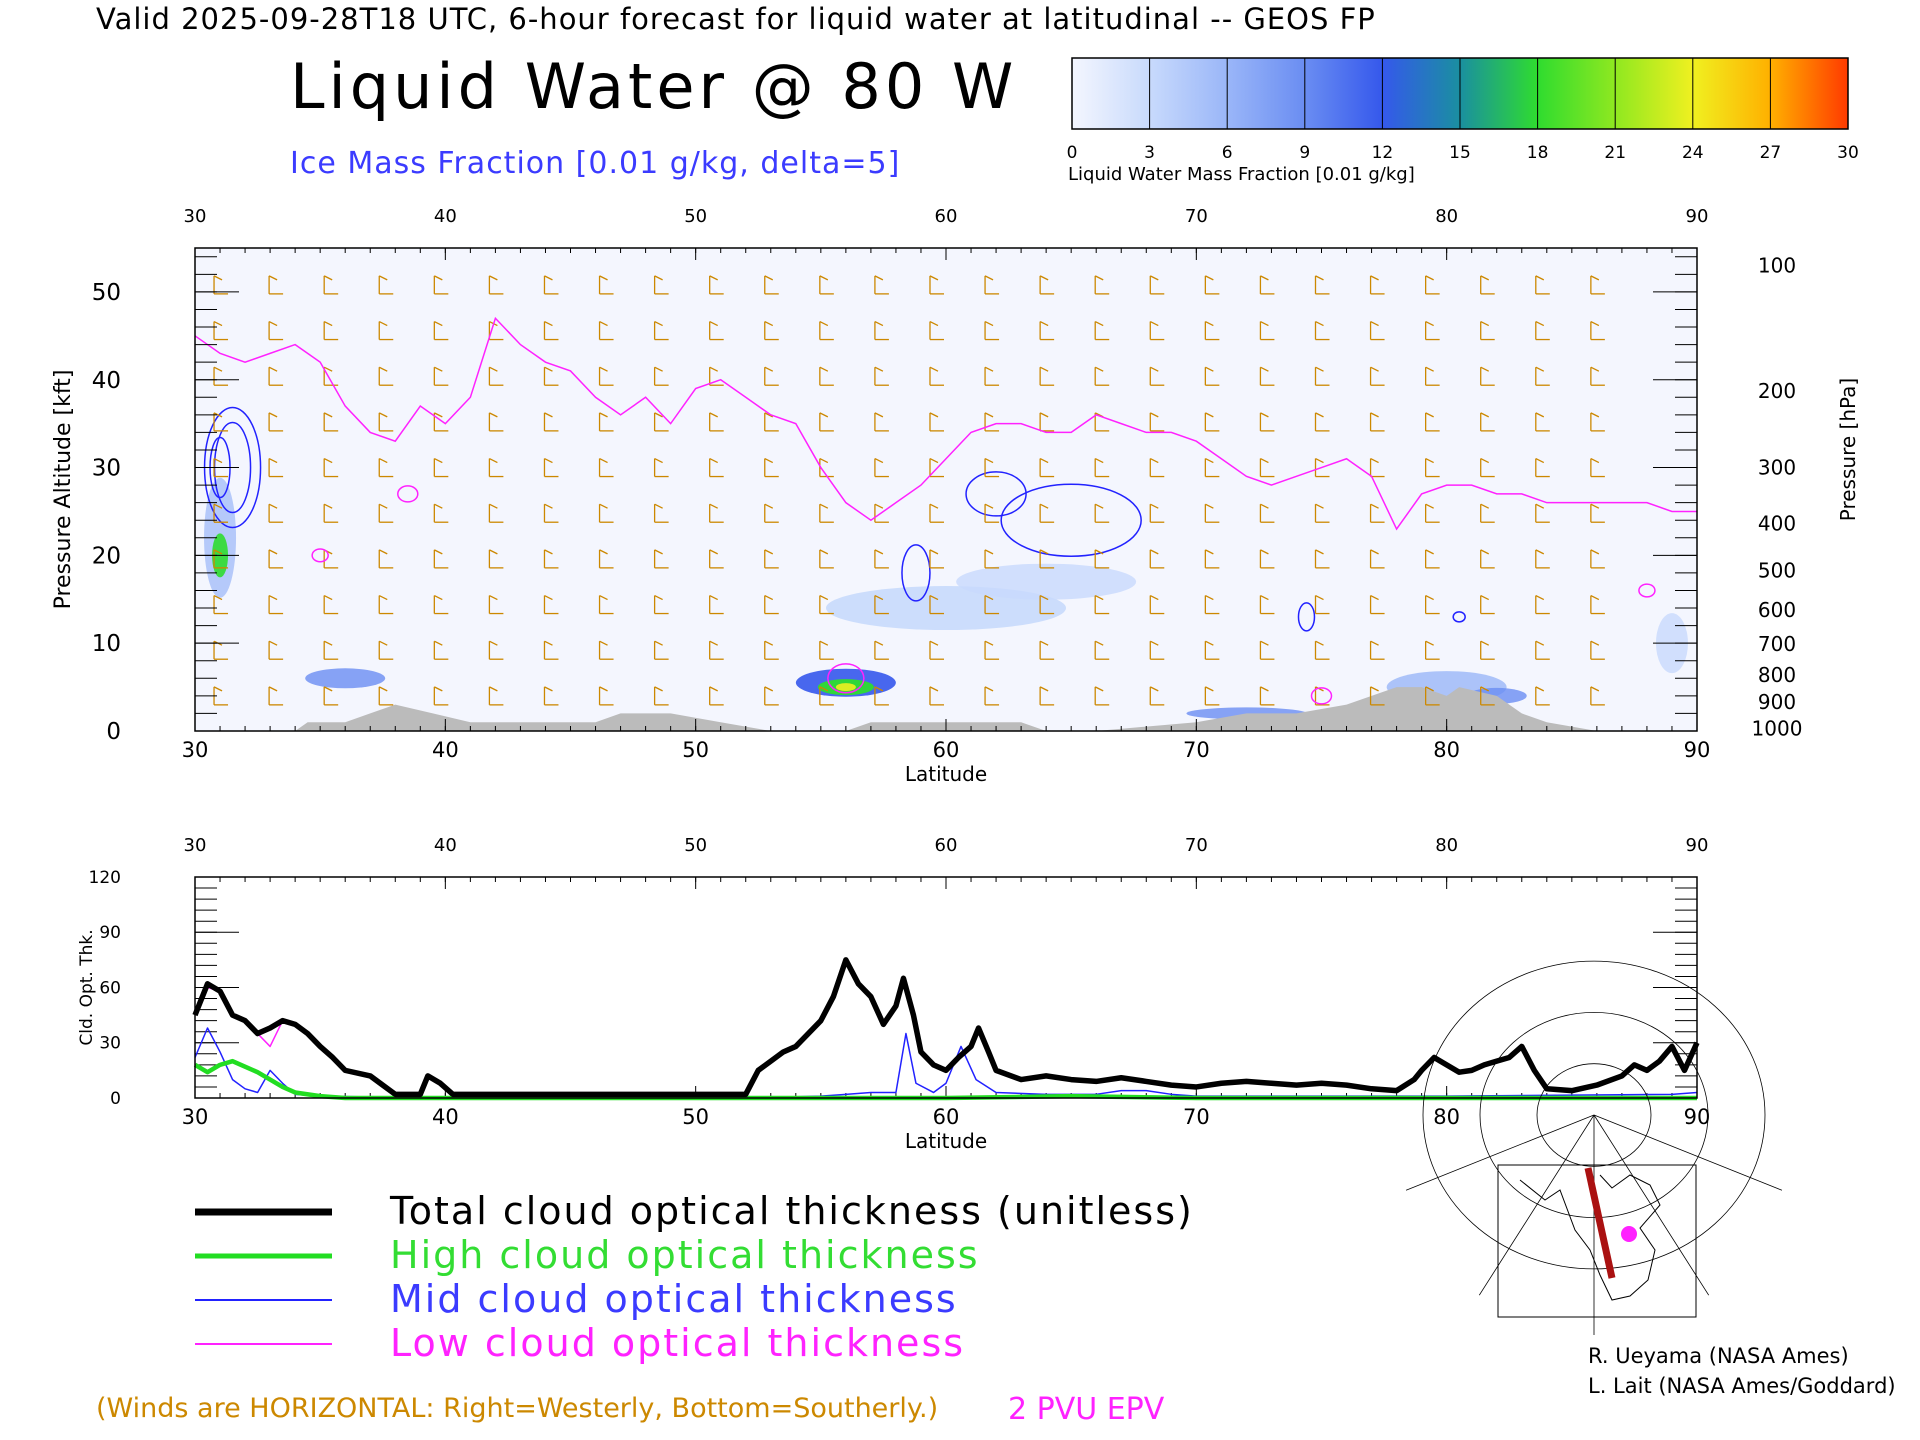 The height and width of the screenshot is (1440, 1920). I want to click on y-tick-label: 50, so click(106, 293).